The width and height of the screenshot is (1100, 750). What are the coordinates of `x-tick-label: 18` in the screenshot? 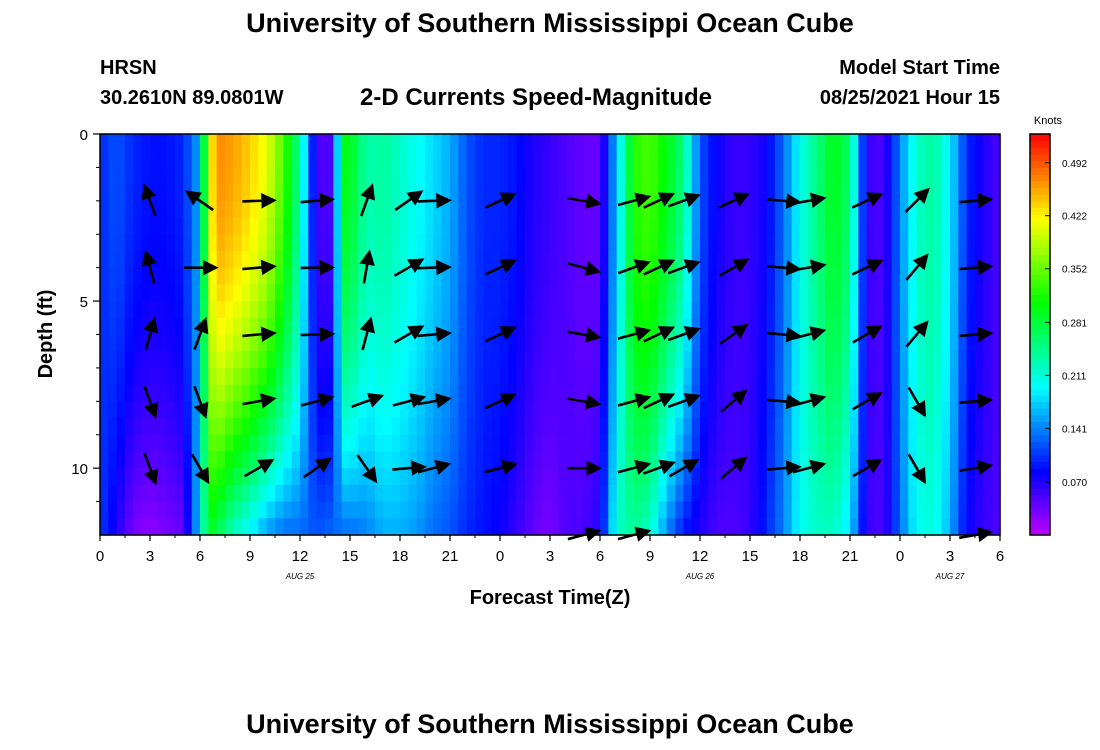 It's located at (800, 556).